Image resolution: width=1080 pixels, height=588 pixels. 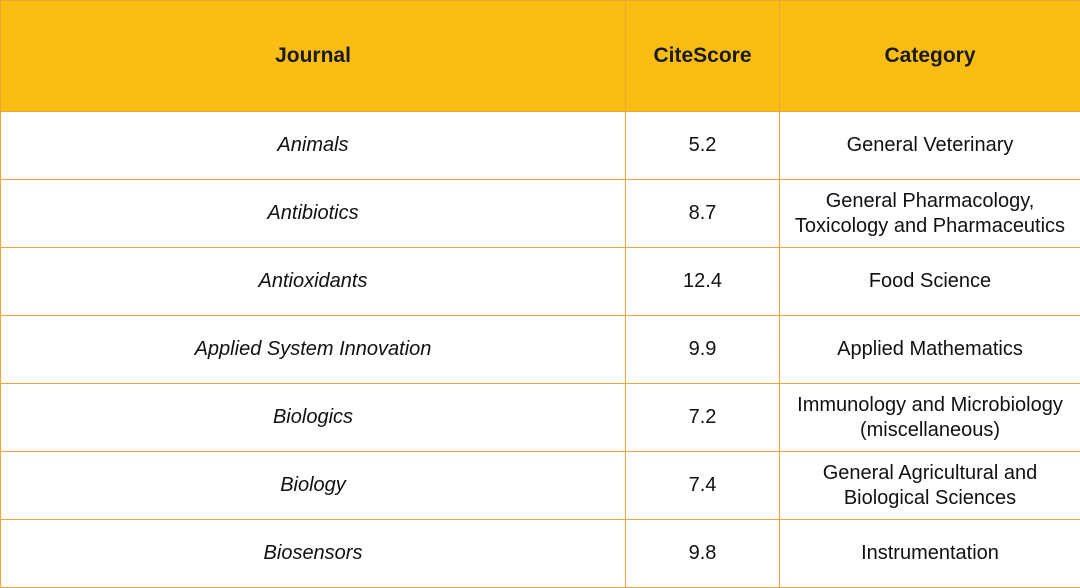 I want to click on category-cell: Food Science, so click(x=930, y=282).